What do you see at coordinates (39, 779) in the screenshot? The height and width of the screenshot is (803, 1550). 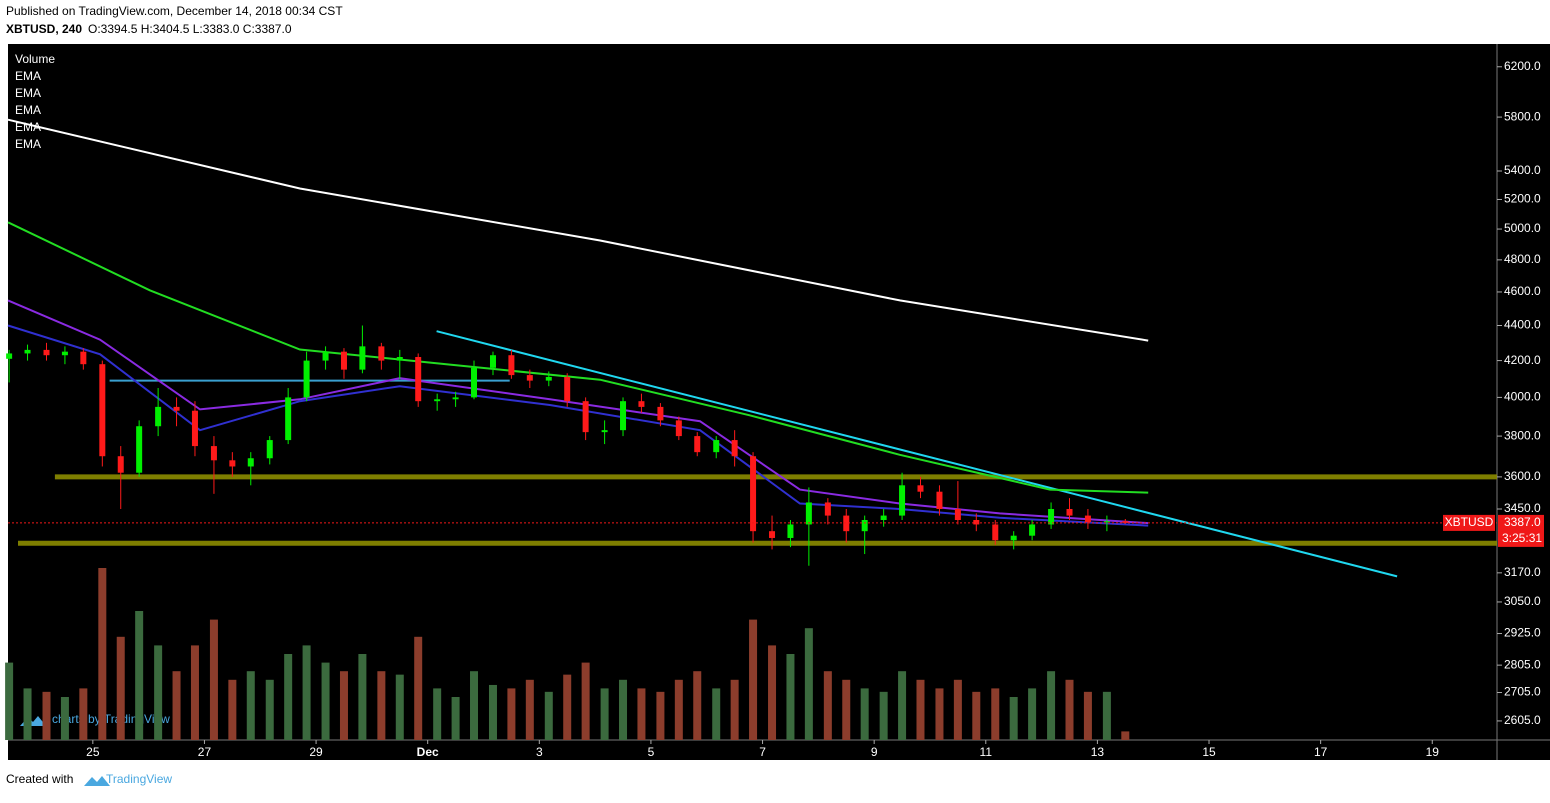 I see `created-with: Created with` at bounding box center [39, 779].